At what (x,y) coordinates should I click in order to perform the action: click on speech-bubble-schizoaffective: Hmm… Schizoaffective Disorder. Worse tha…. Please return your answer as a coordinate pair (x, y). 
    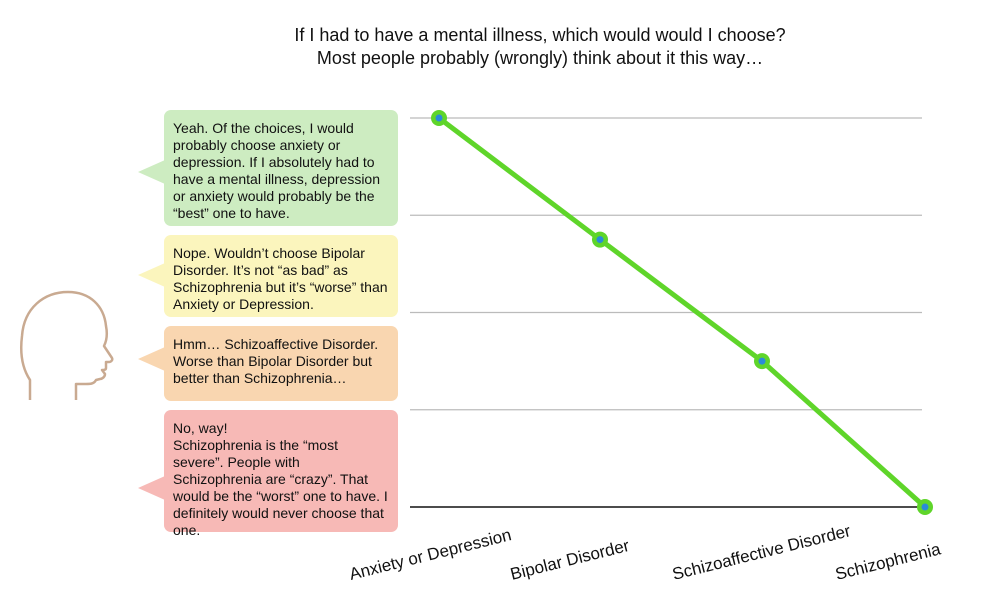
    Looking at the image, I should click on (268, 363).